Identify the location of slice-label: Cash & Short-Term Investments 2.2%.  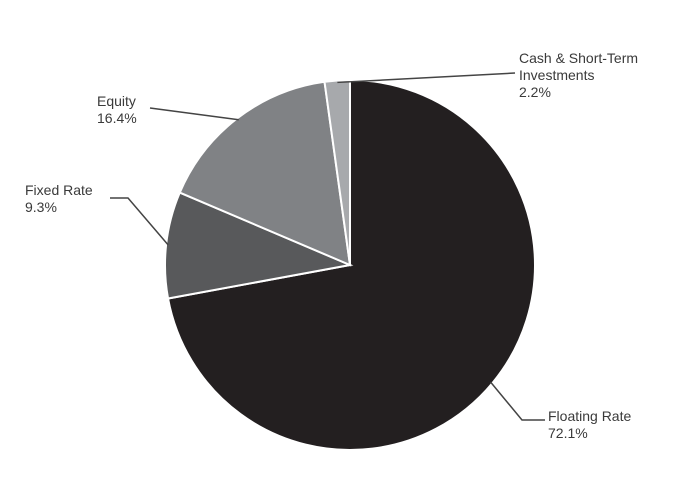
(594, 75).